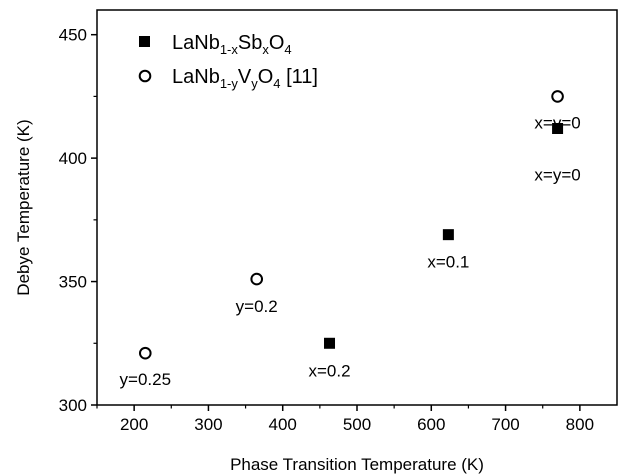  I want to click on legend-label-part: 1-x, so click(229, 49).